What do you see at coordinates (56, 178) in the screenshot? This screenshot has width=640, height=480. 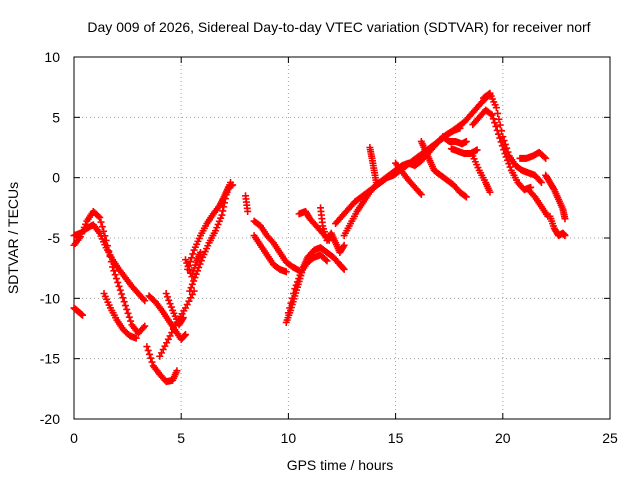 I see `y-tick-label: 0` at bounding box center [56, 178].